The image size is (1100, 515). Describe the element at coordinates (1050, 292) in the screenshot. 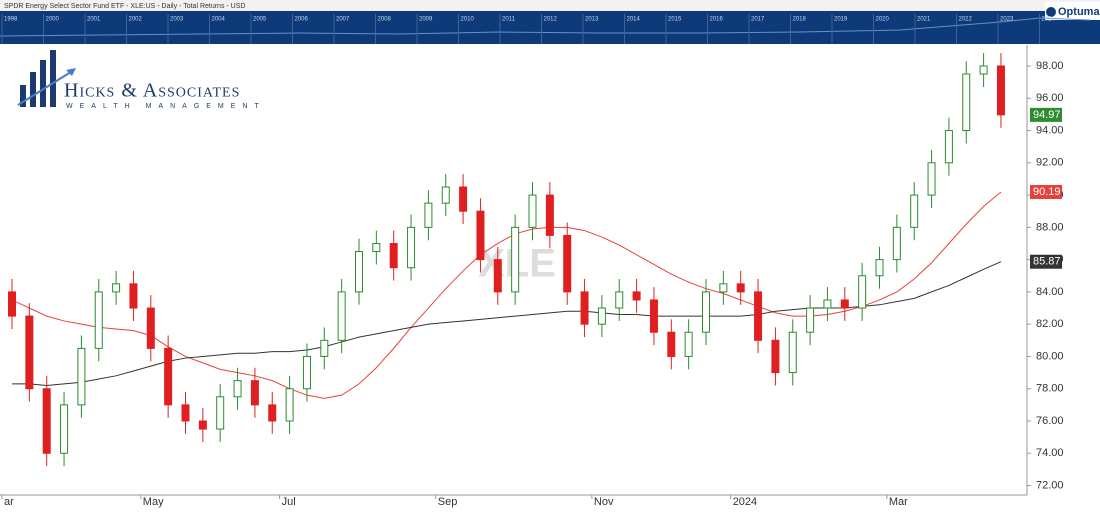

I see `y-tick-label: 84.00` at that location.